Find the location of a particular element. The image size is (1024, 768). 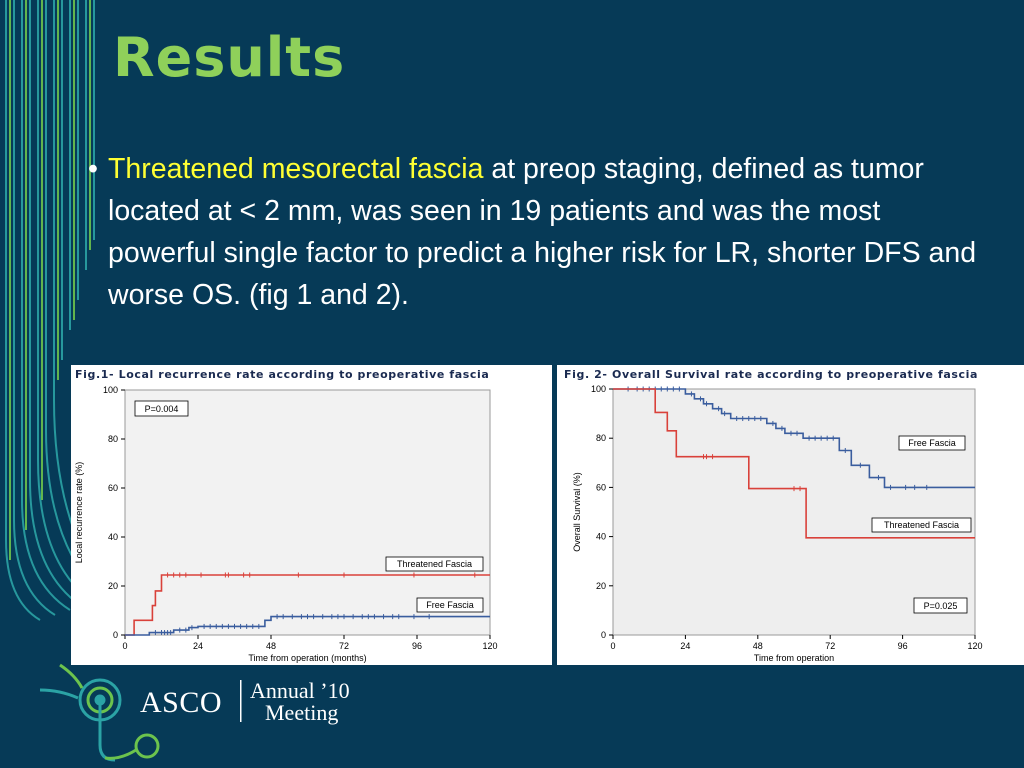

logo-asco-text: ASCO is located at coordinates (181, 702).